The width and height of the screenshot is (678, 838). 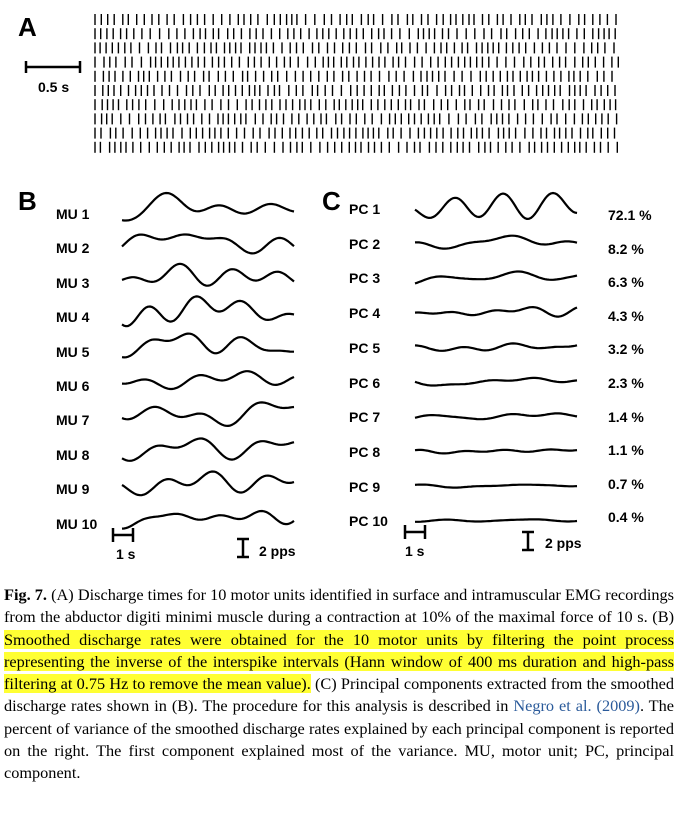 I want to click on panel-c-rate-scale-bar, so click(x=528, y=541).